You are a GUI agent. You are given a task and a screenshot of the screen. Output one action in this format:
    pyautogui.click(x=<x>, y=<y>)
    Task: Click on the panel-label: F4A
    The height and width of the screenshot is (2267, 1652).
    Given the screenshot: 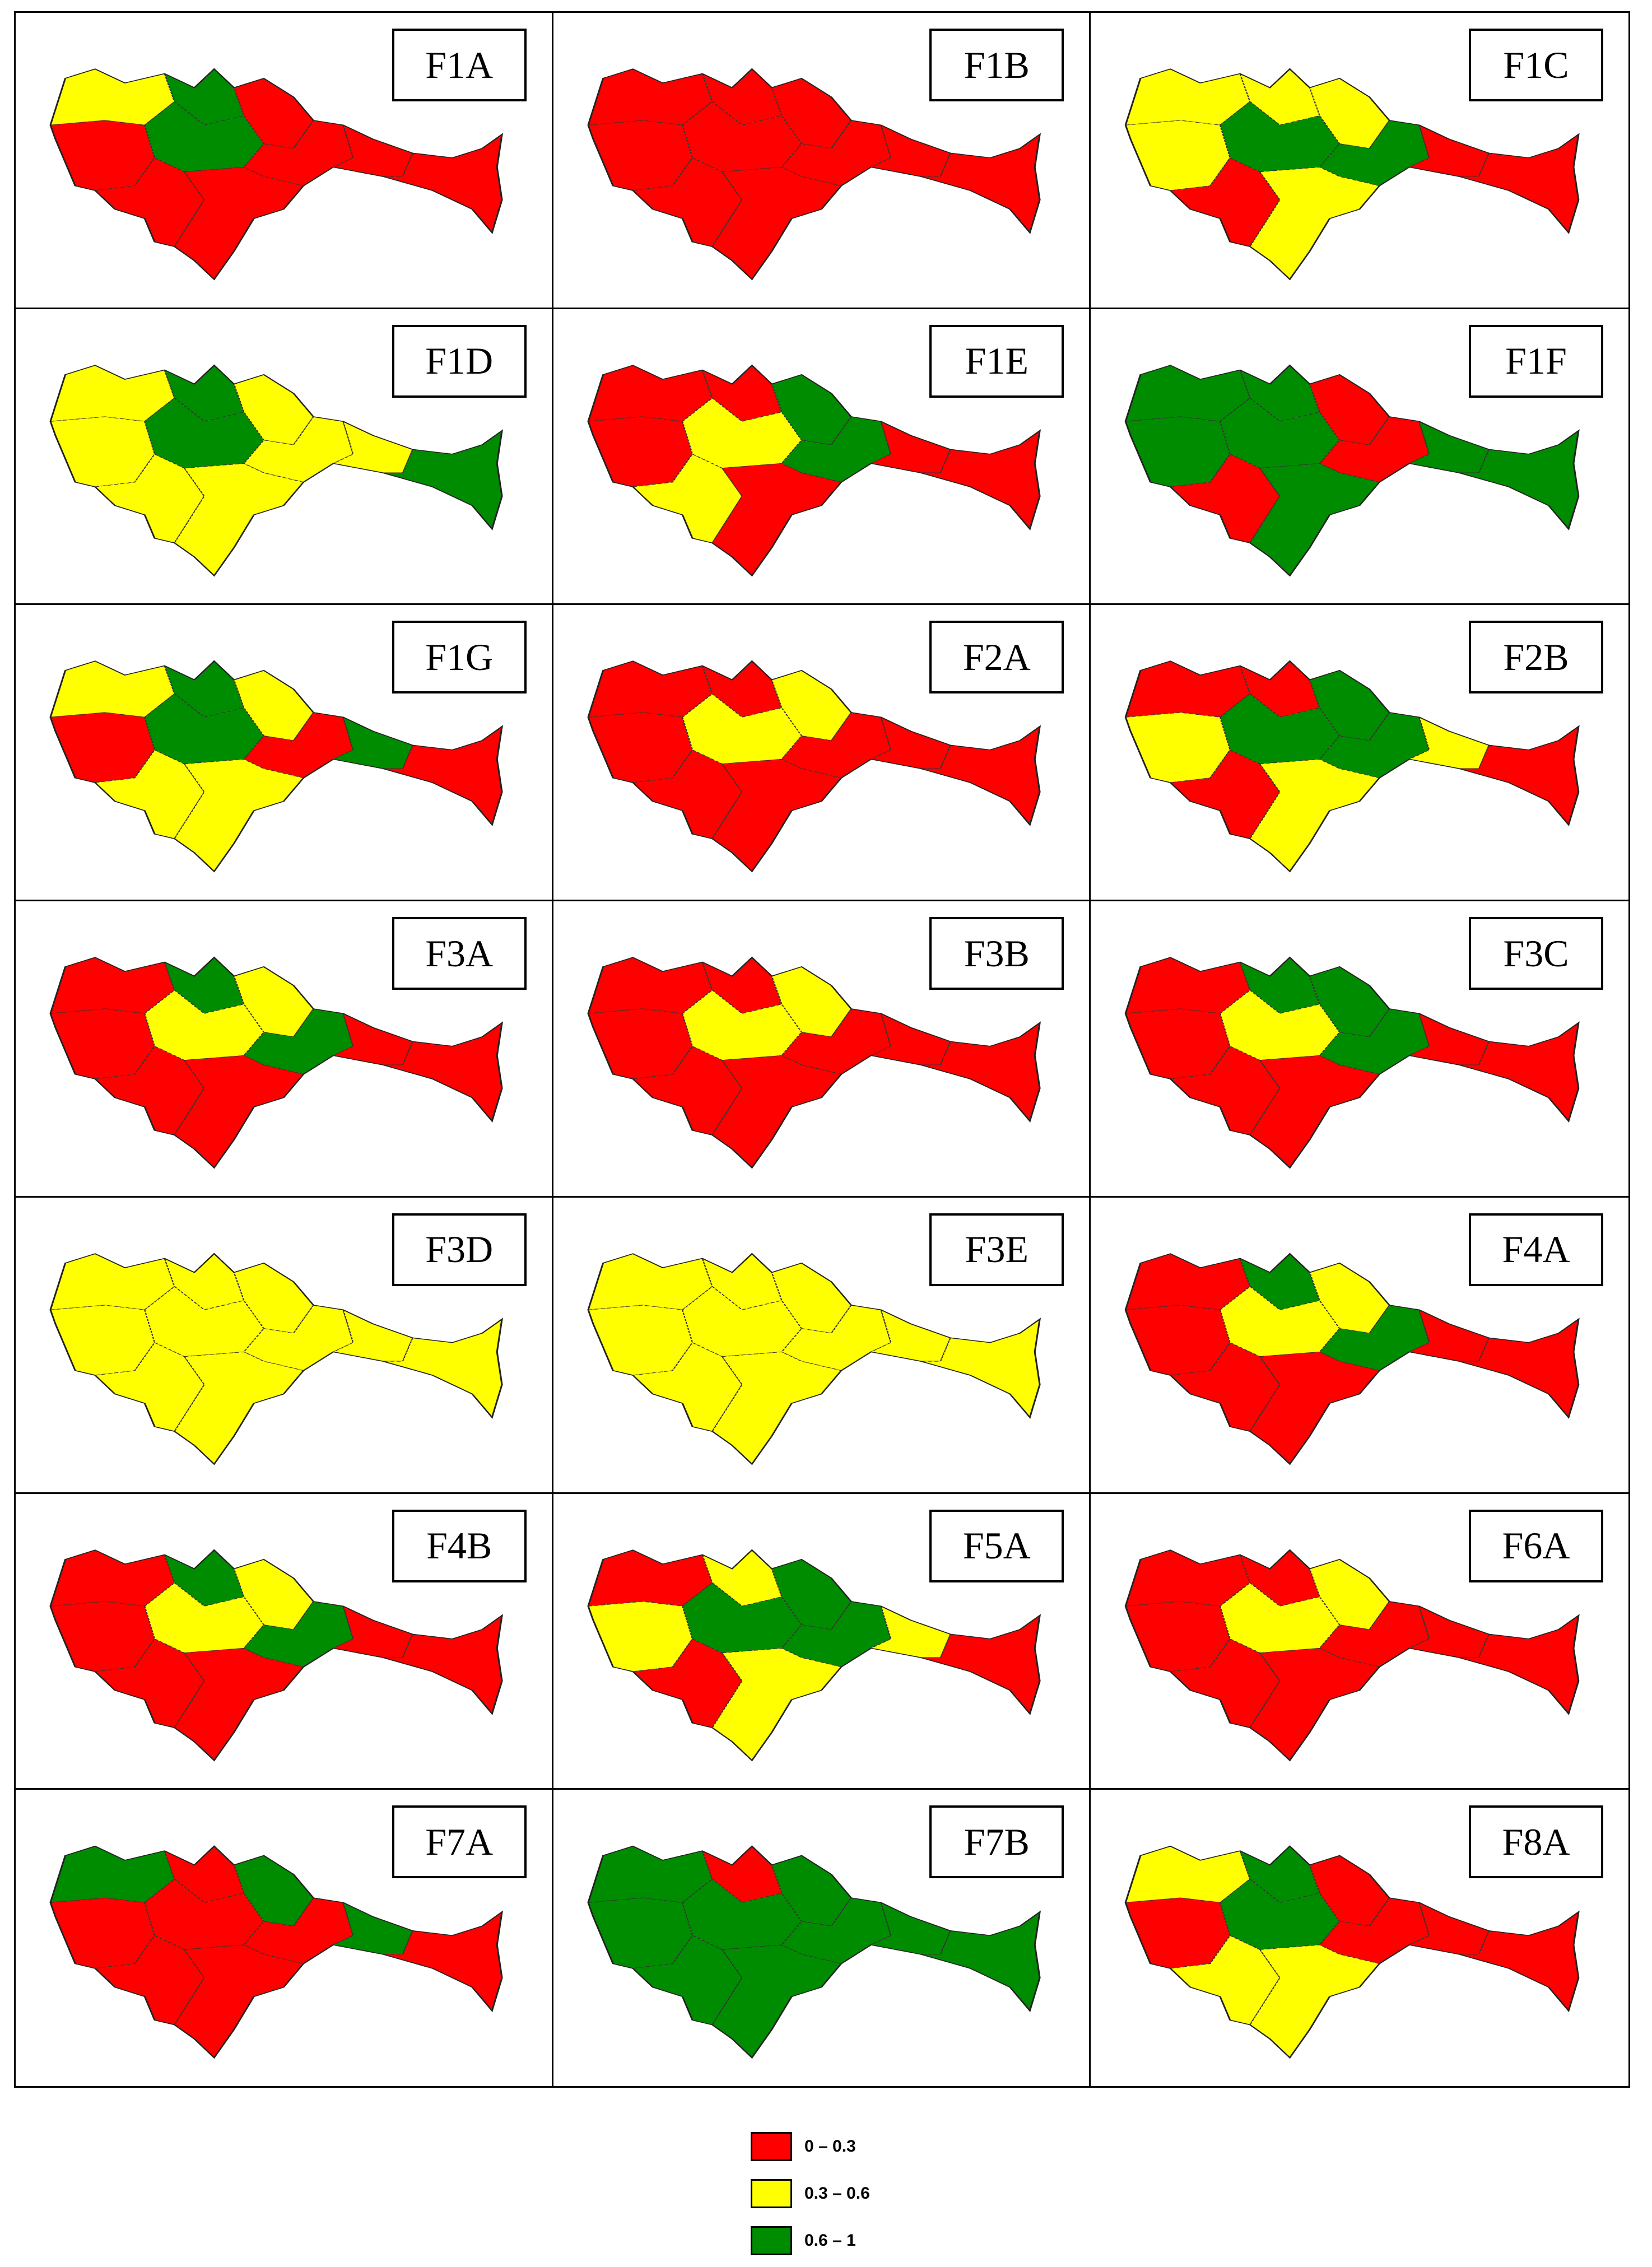 What is the action you would take?
    pyautogui.click(x=1536, y=1249)
    